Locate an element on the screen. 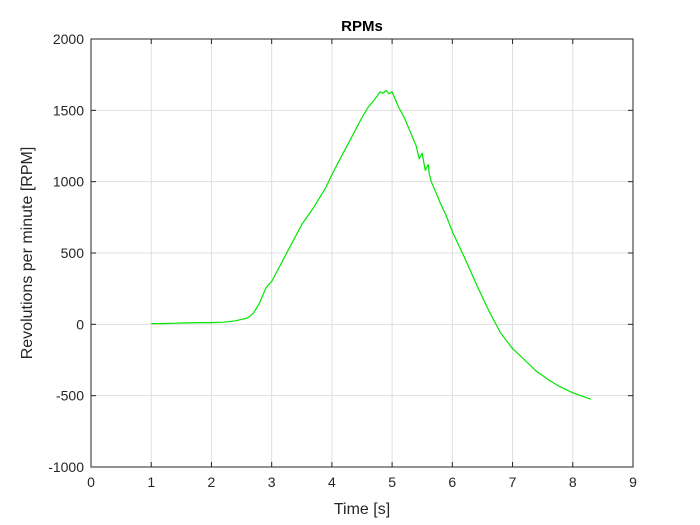 The image size is (700, 525). x-tick-label: 1 is located at coordinates (151, 482).